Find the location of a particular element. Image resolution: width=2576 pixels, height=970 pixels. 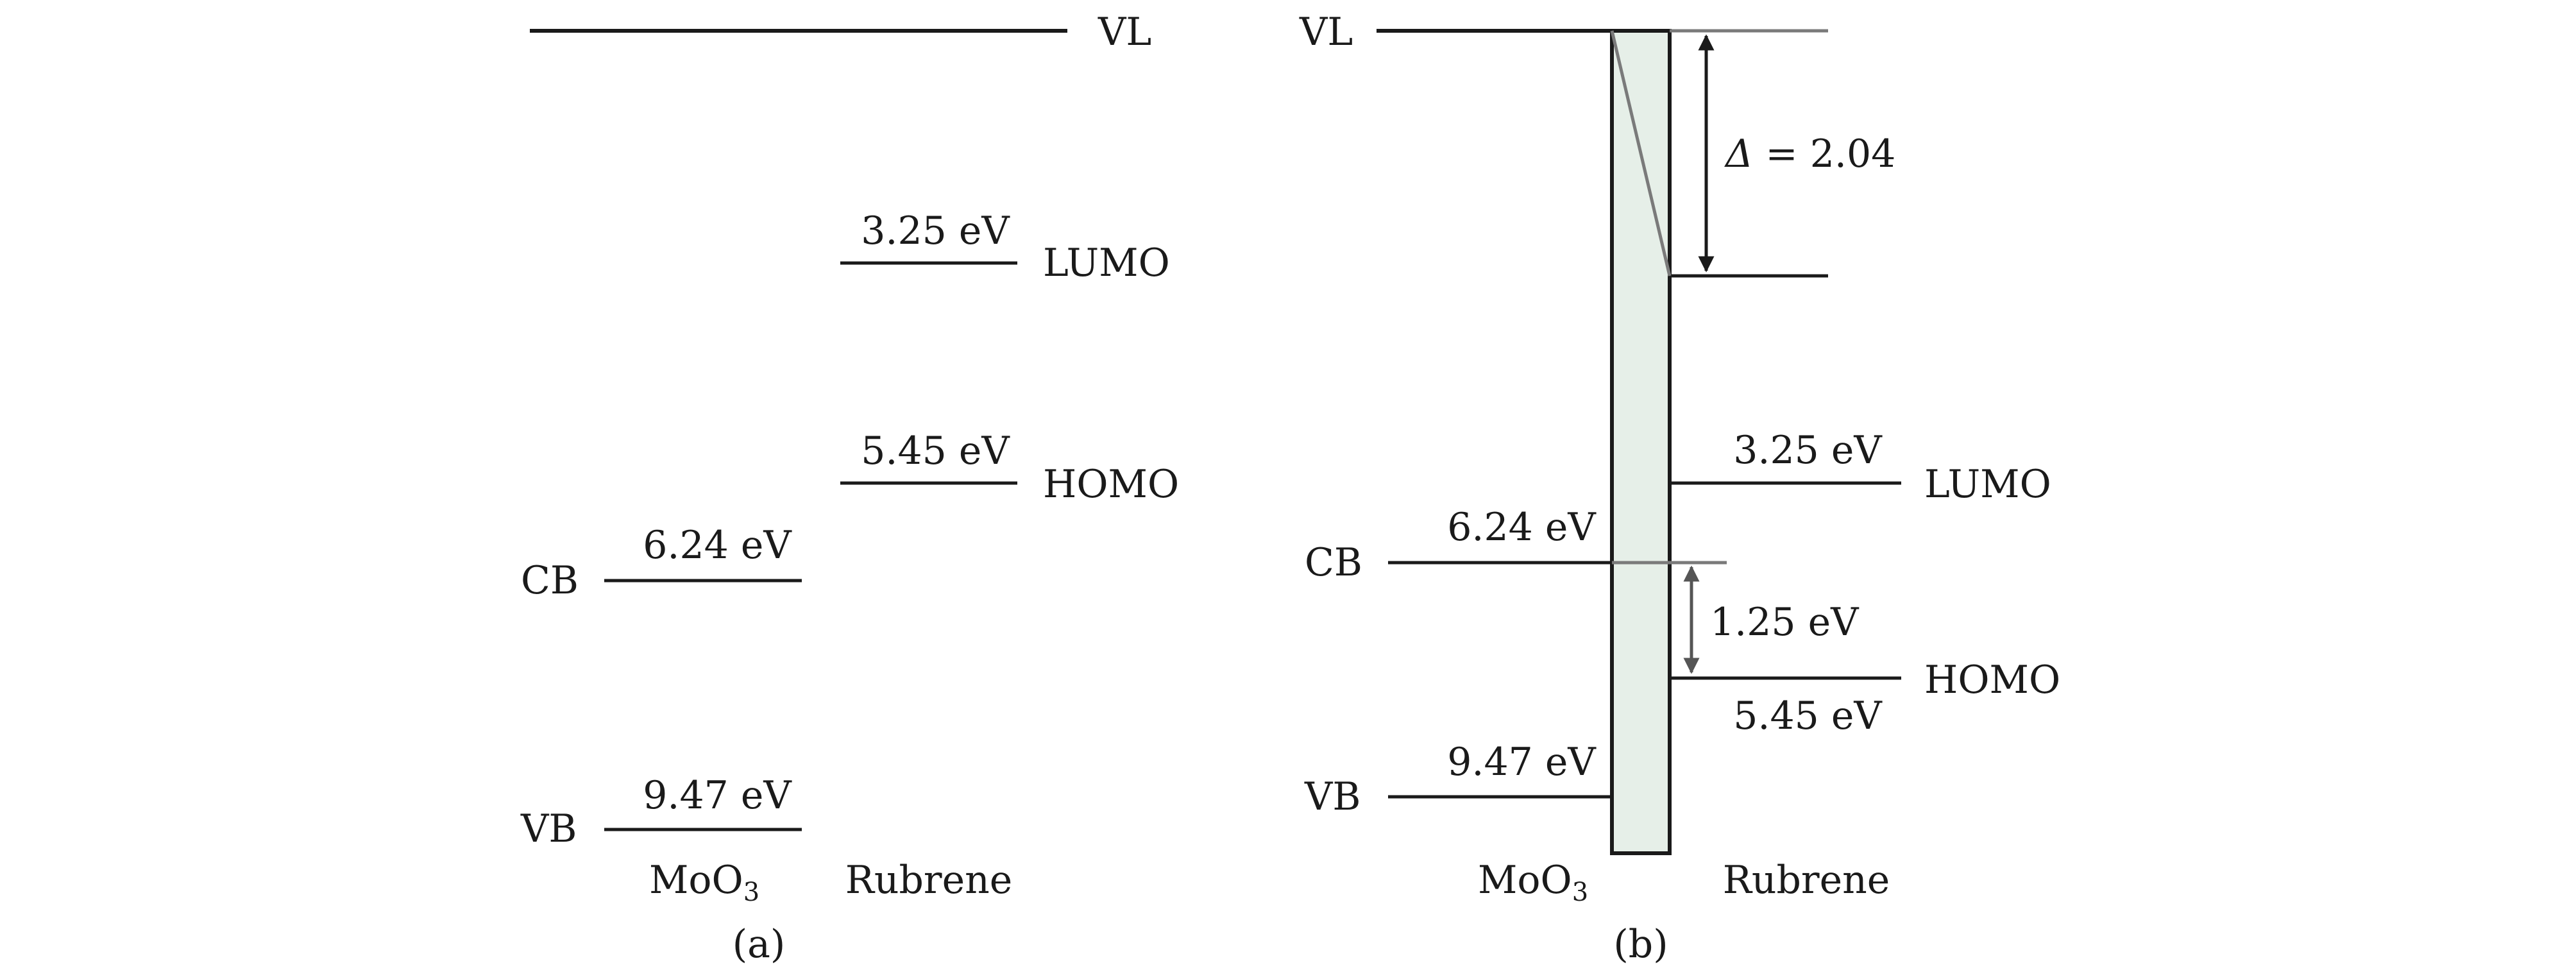

a-lumo-label: LUMO is located at coordinates (1106, 263).